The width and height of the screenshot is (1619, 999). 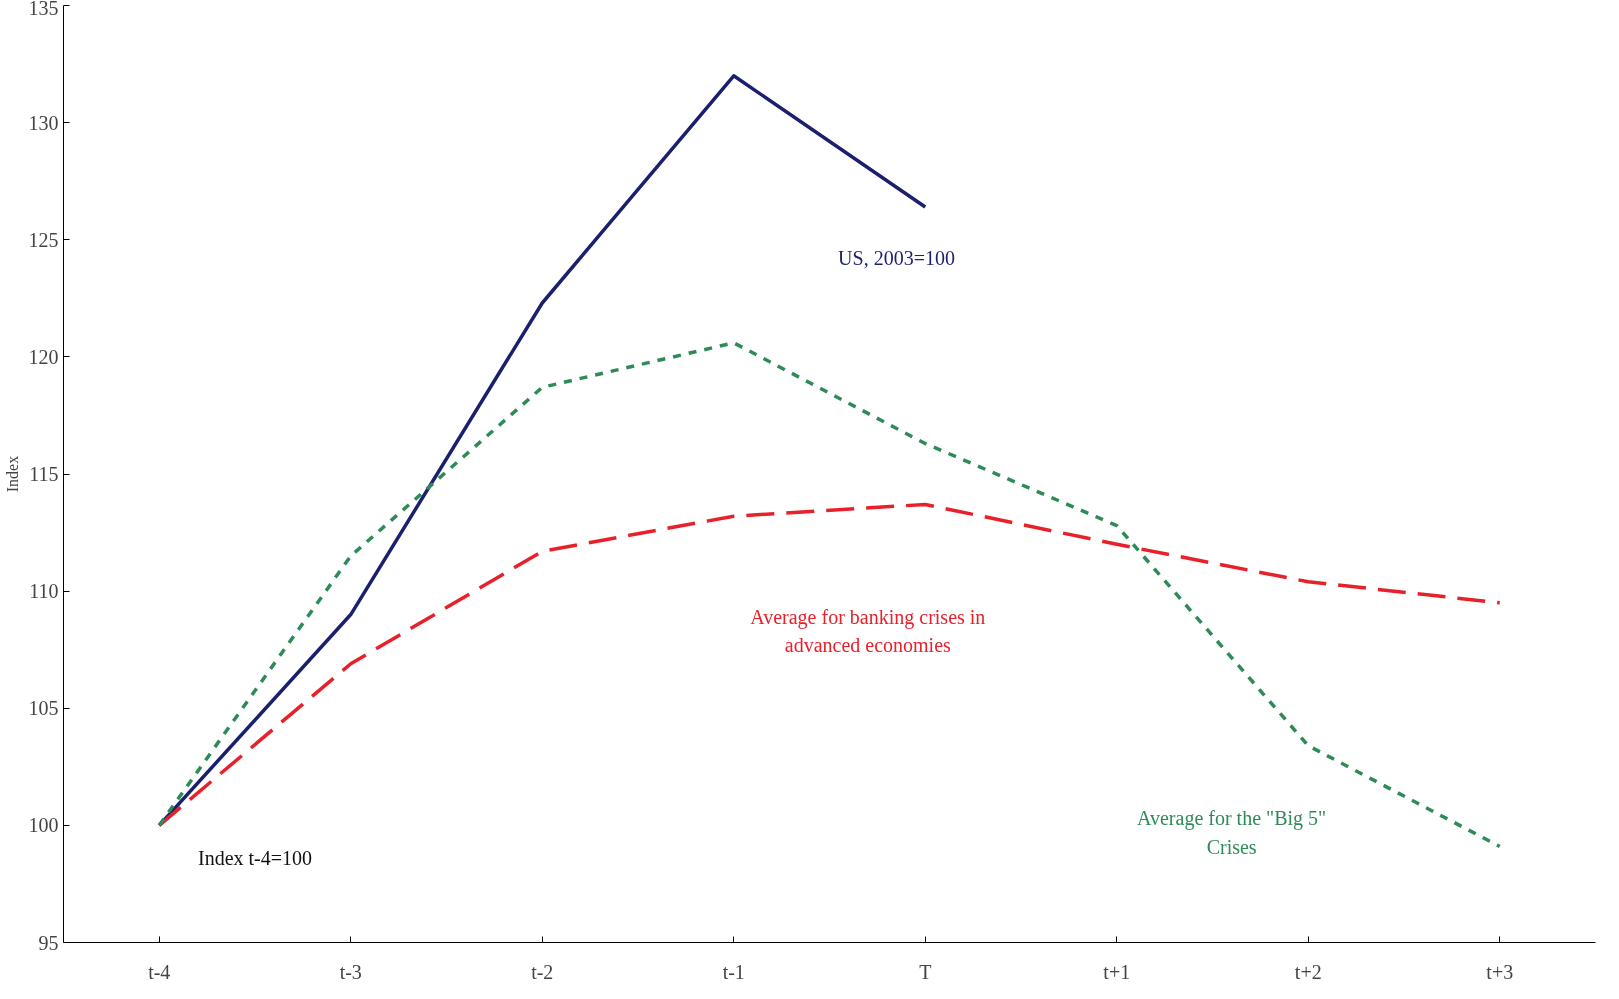 What do you see at coordinates (43, 356) in the screenshot?
I see `y-tick-label: 120` at bounding box center [43, 356].